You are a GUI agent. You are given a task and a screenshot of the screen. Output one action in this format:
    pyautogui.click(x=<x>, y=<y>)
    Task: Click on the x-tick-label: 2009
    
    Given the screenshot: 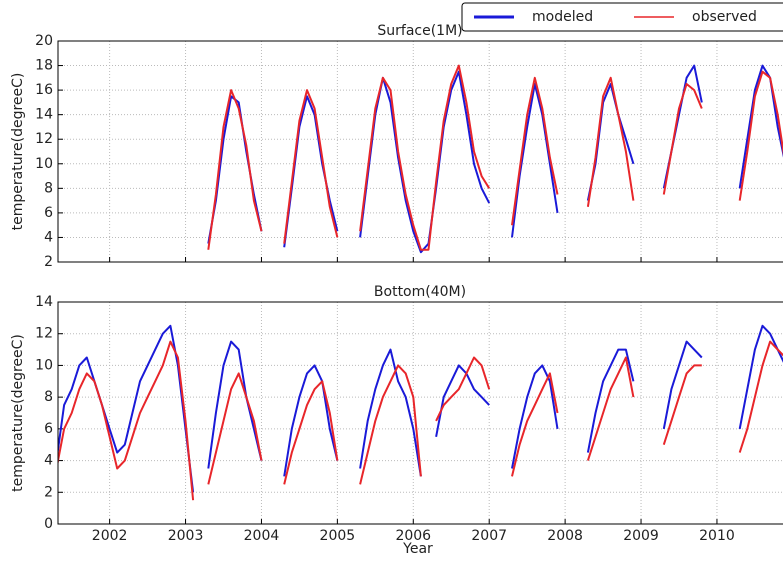 What is the action you would take?
    pyautogui.click(x=641, y=536)
    